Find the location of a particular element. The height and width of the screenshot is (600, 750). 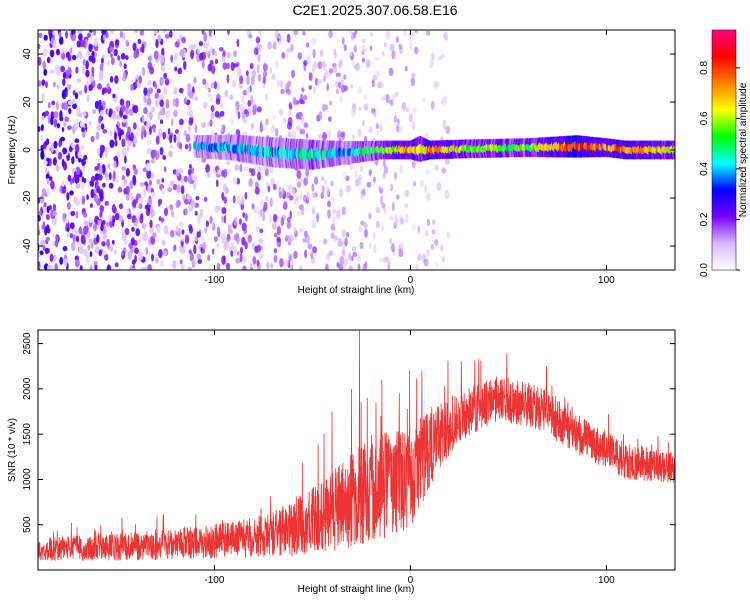

snr-x-tick-label: 100 is located at coordinates (606, 580).